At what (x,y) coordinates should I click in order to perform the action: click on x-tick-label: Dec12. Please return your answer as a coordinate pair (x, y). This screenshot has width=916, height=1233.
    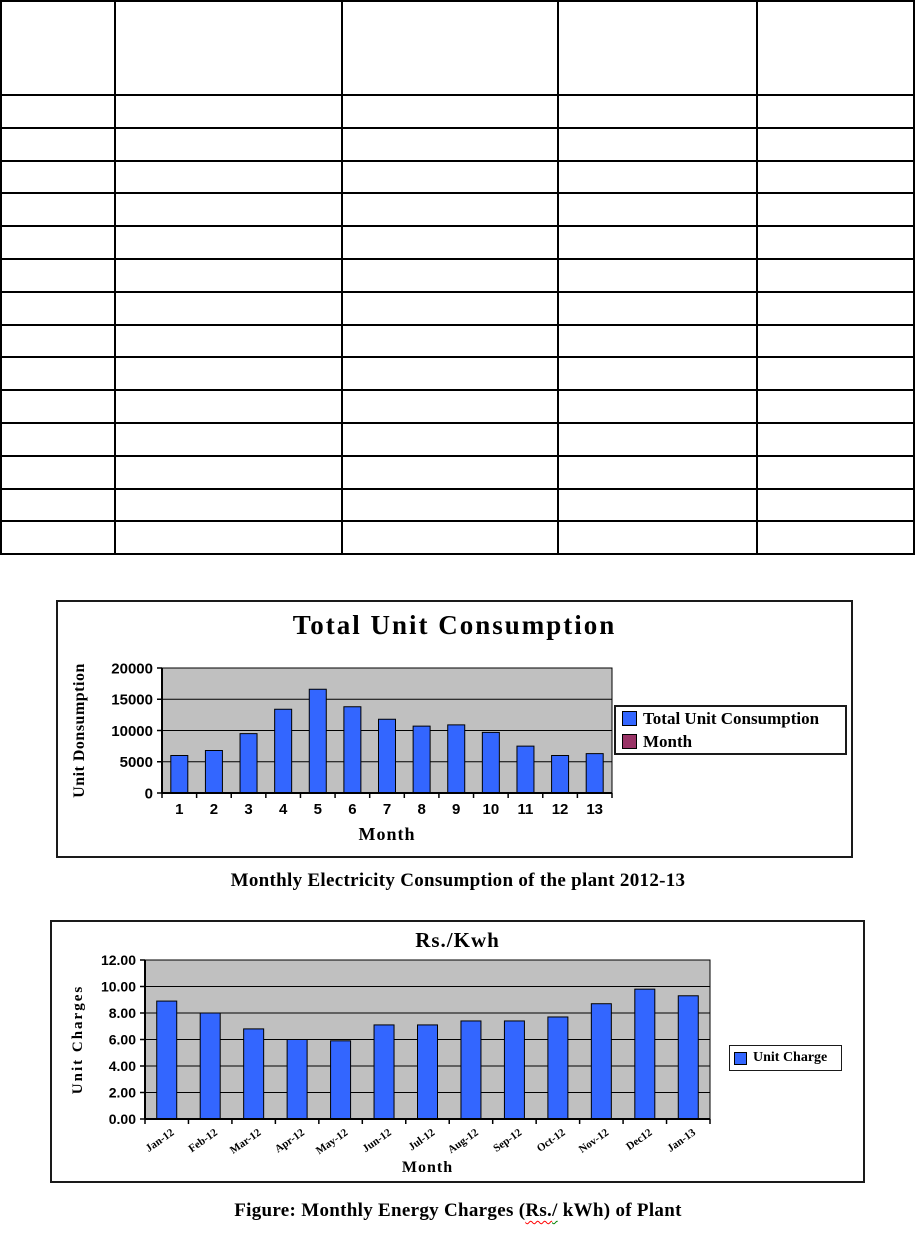
    Looking at the image, I should click on (639, 1139).